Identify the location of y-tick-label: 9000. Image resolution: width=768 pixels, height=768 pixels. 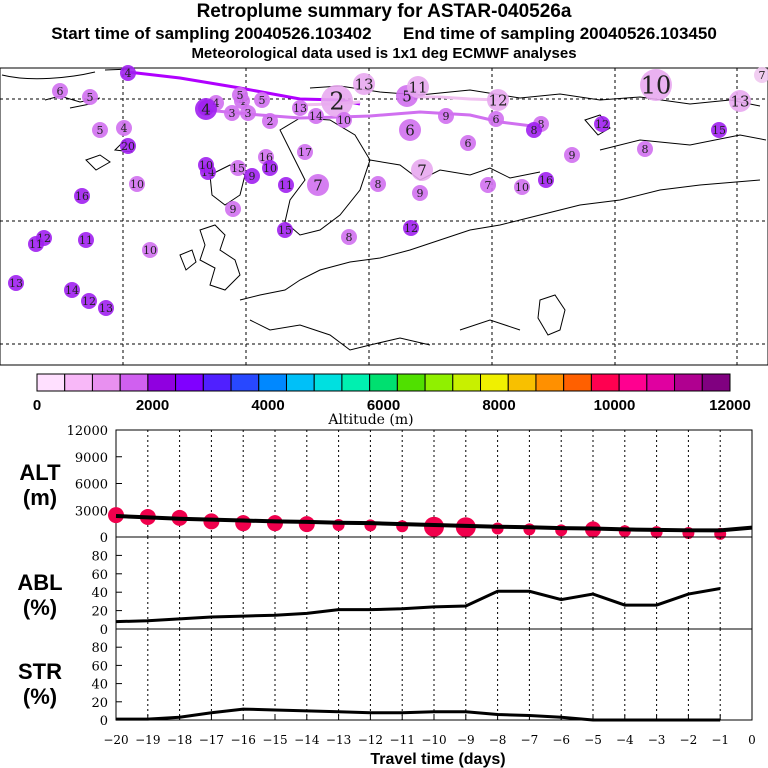
(91, 458).